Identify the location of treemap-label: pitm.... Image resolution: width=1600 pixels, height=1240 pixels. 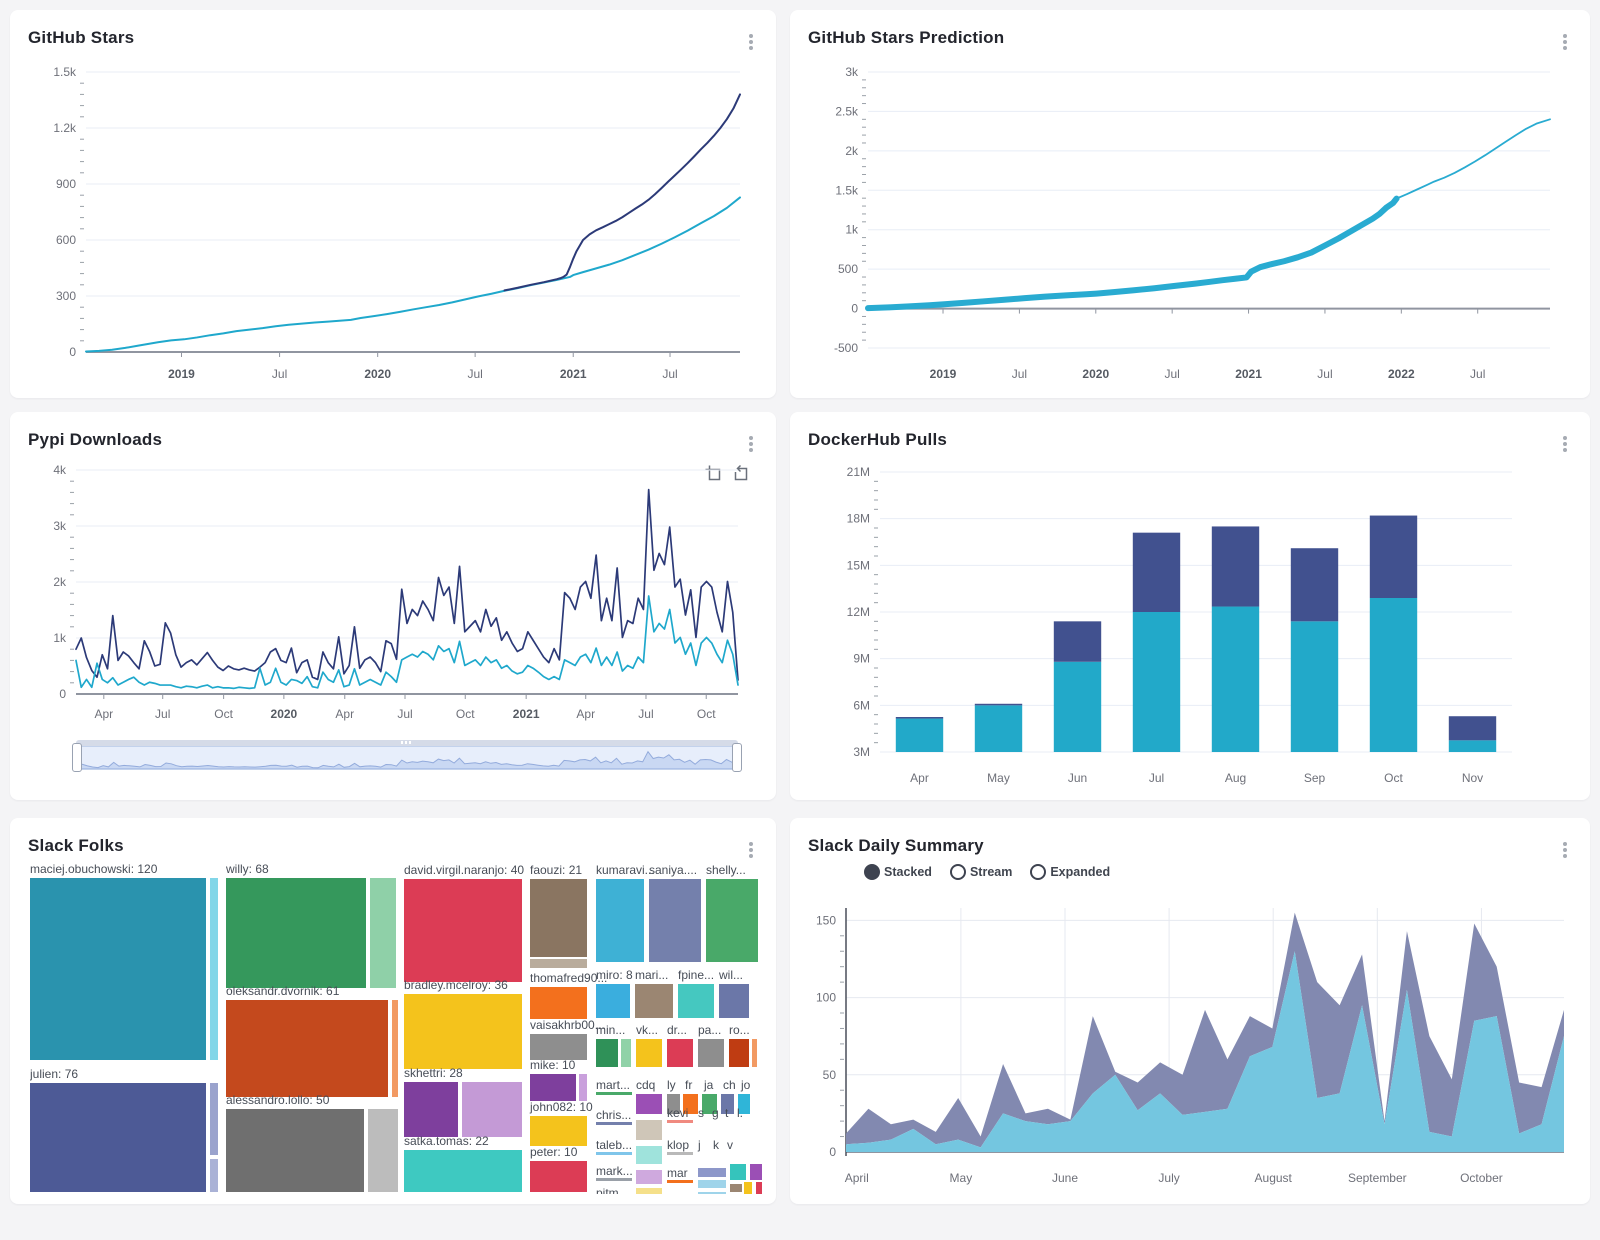
(612, 1190).